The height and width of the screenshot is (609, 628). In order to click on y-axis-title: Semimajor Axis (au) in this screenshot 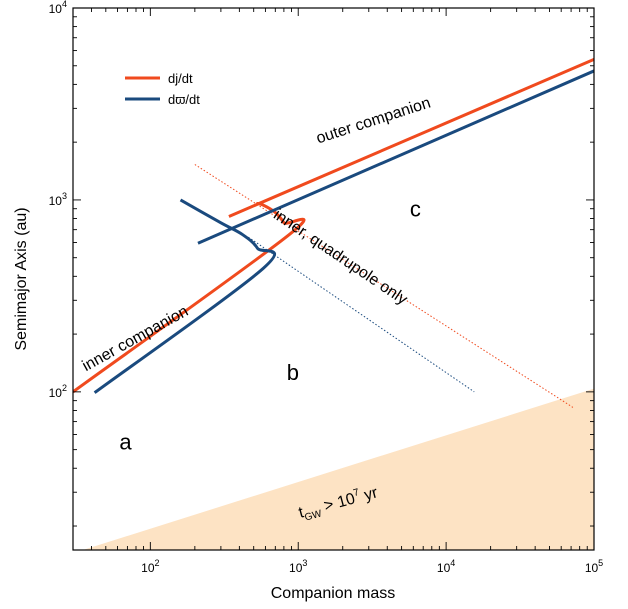, I will do `click(21, 278)`.